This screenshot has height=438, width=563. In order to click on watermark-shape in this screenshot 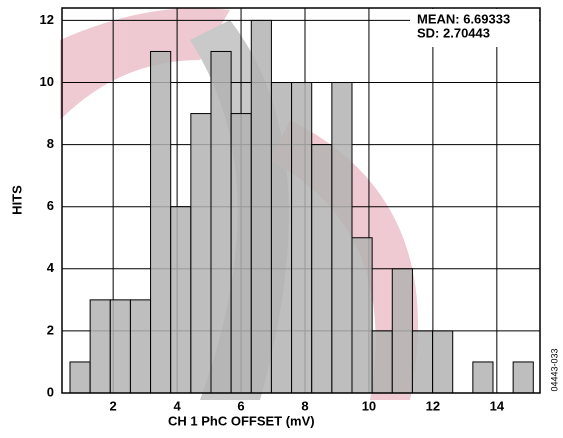, I will do `click(145, 64)`.